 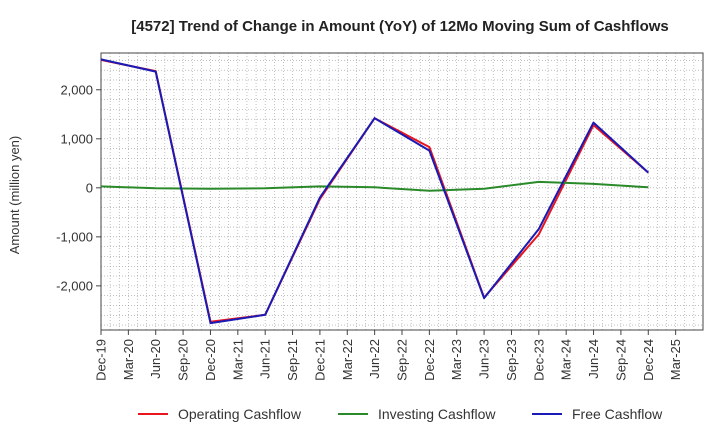 What do you see at coordinates (511, 360) in the screenshot?
I see `x-tick-label: Sep-23` at bounding box center [511, 360].